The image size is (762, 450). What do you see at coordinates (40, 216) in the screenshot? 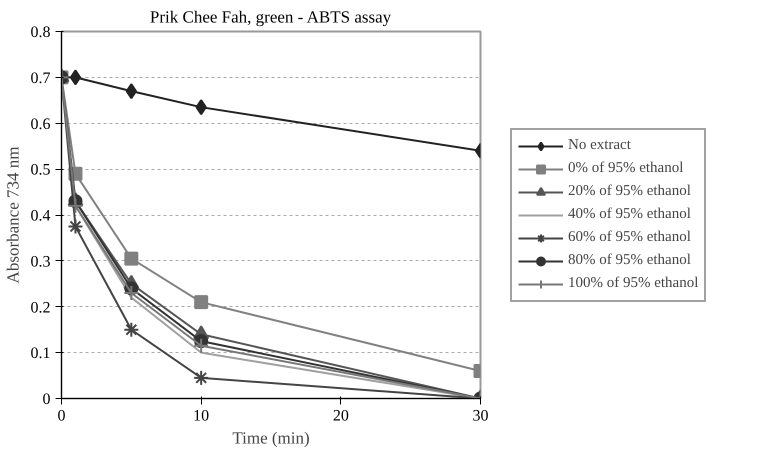
I see `y-tick-label: 0.4` at bounding box center [40, 216].